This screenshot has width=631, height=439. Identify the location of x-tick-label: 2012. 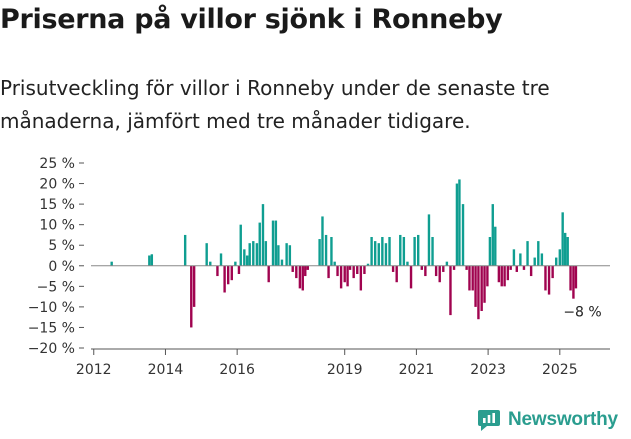
(94, 370).